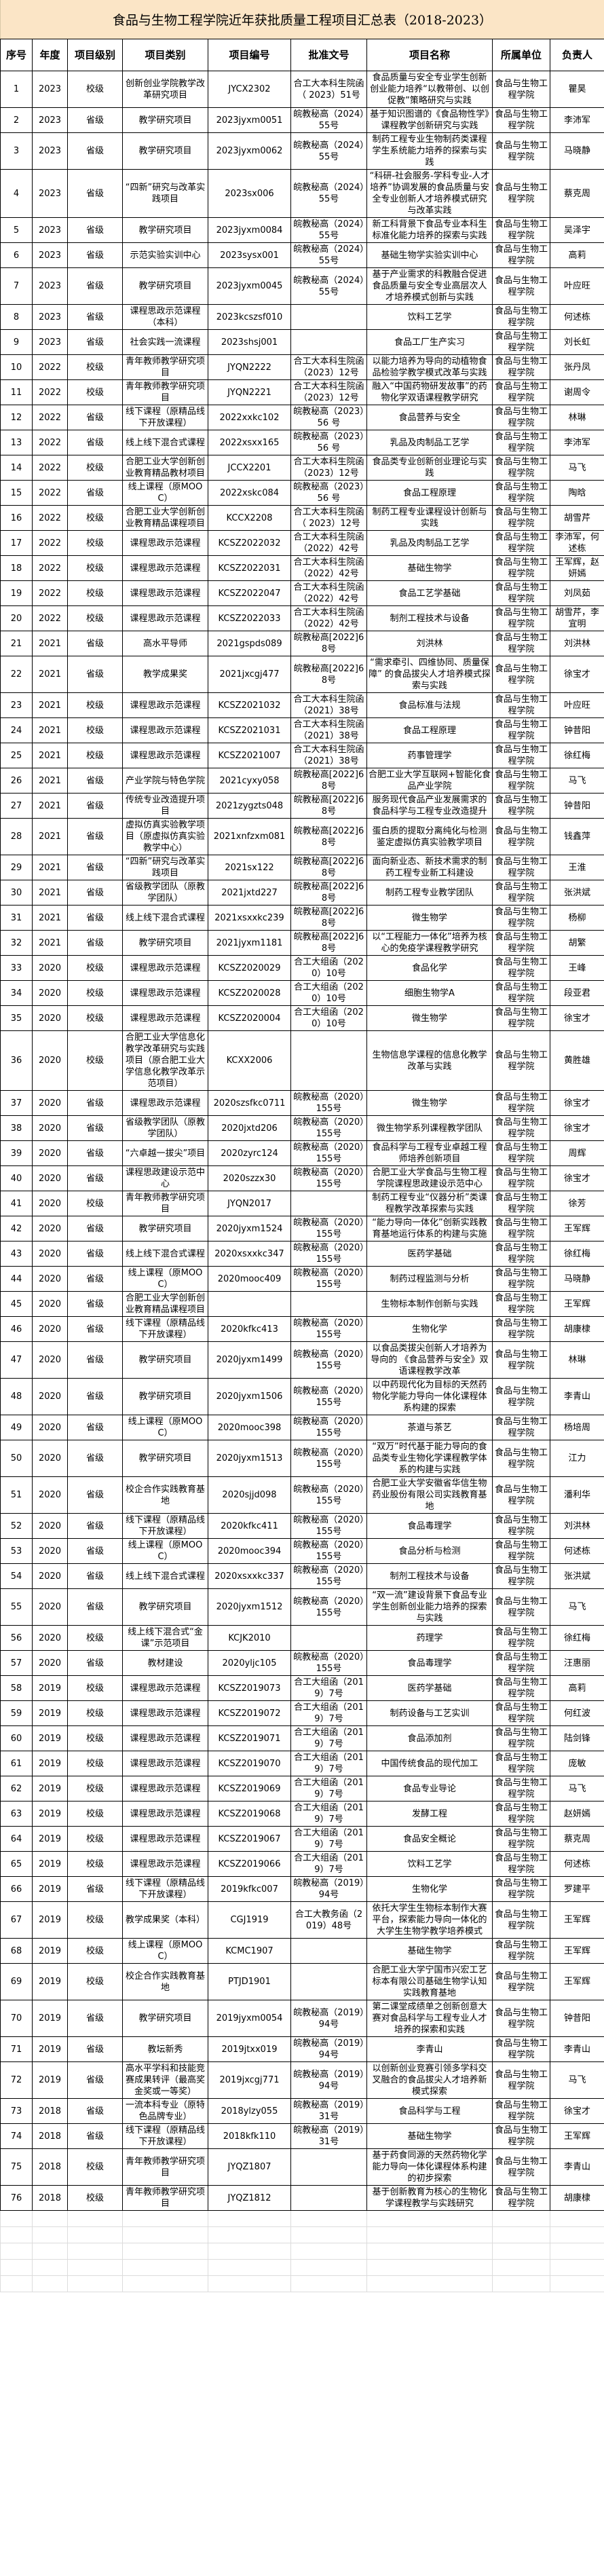 Image resolution: width=604 pixels, height=2576 pixels. What do you see at coordinates (577, 367) in the screenshot?
I see `cell-leader: 张丹凤` at bounding box center [577, 367].